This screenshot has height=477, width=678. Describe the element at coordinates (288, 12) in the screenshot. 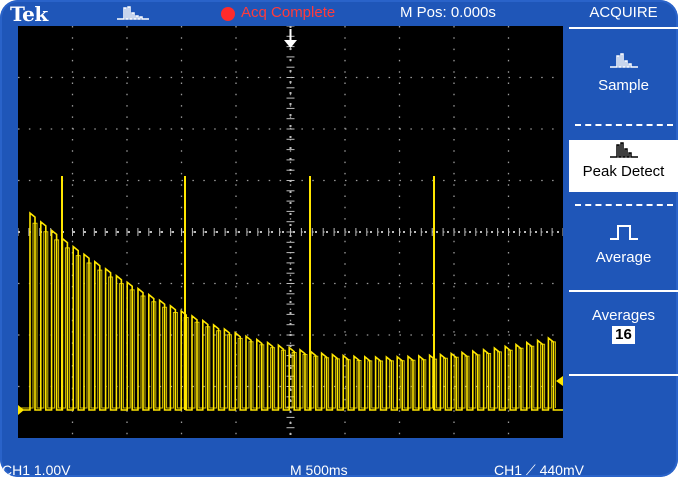

I see `acquisition-status: Acq Complete` at that location.